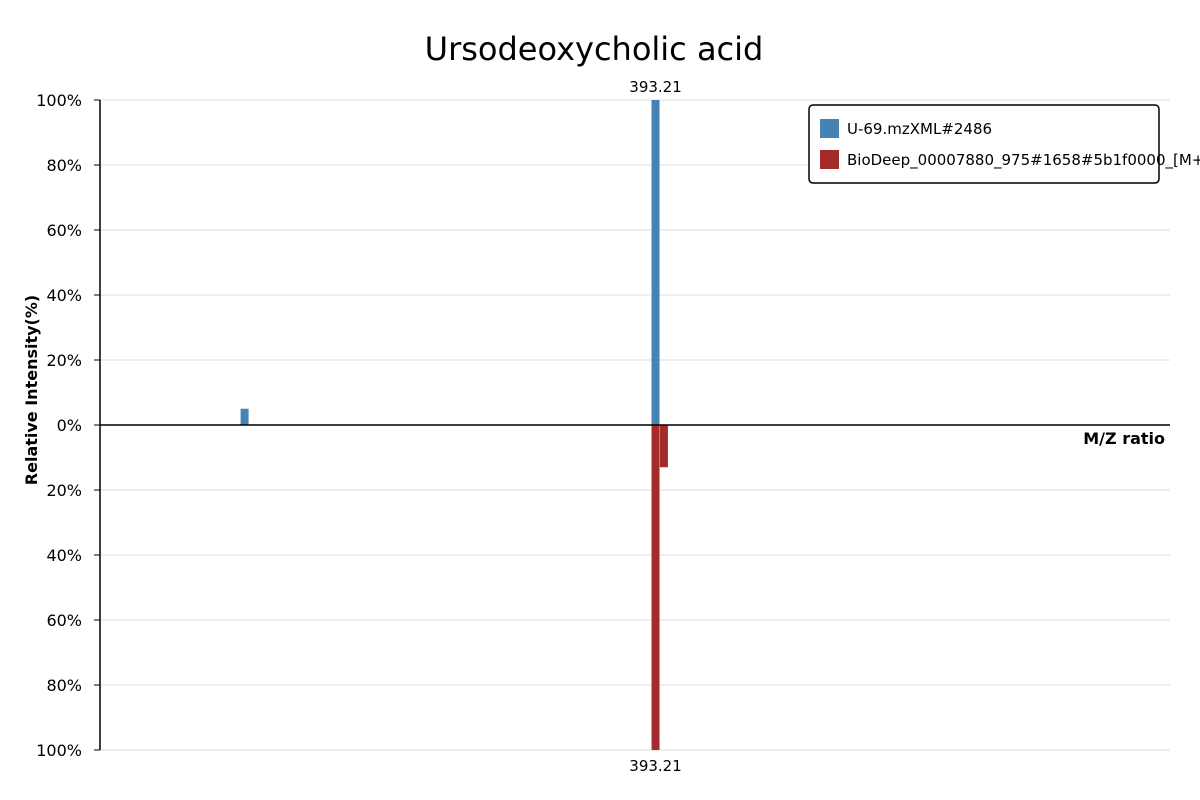  Describe the element at coordinates (594, 49) in the screenshot. I see `chart-title: Ursodeoxycholic acid` at that location.